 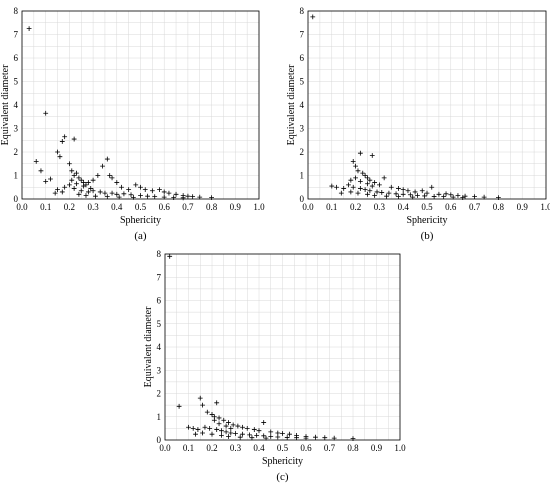 What do you see at coordinates (120, 113) in the screenshot?
I see `data-points-a` at bounding box center [120, 113].